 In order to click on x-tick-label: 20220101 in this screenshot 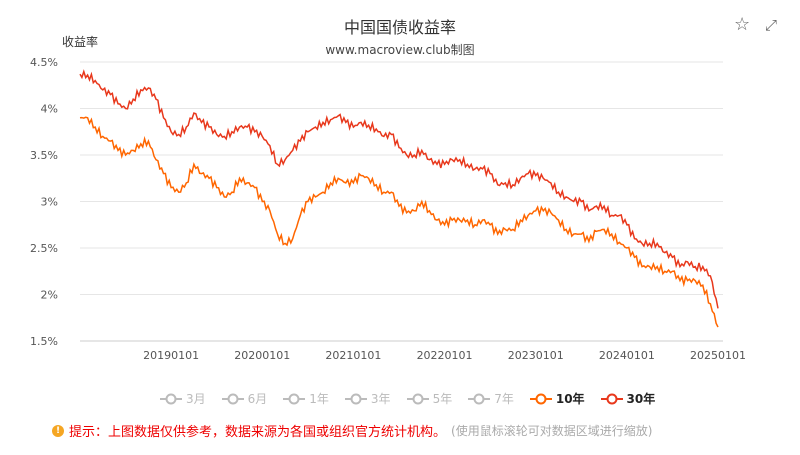, I will do `click(445, 355)`.